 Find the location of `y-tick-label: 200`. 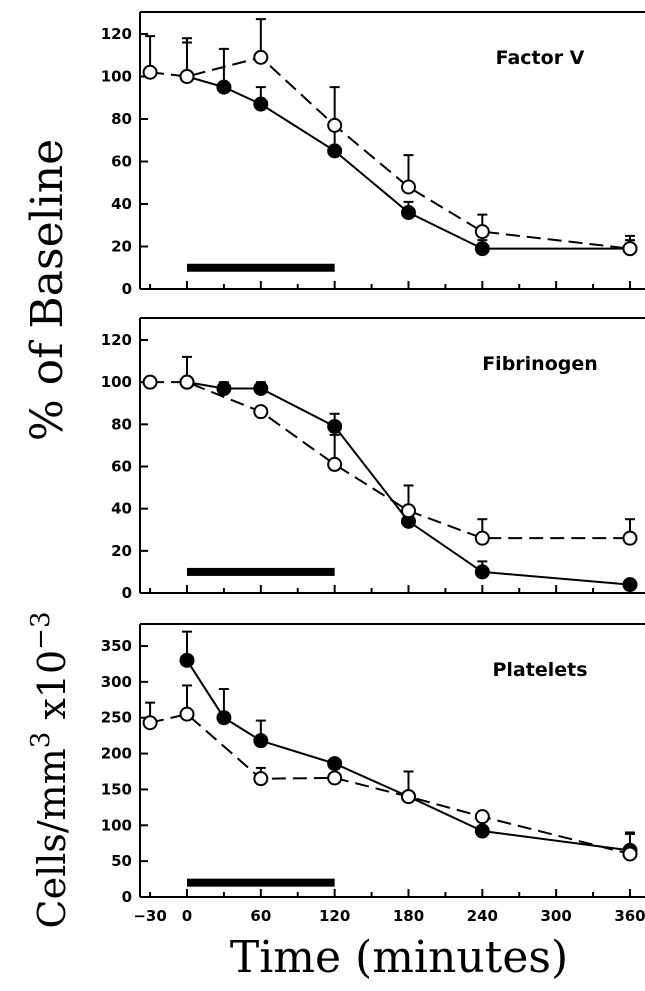

y-tick-label: 200 is located at coordinates (116, 754).